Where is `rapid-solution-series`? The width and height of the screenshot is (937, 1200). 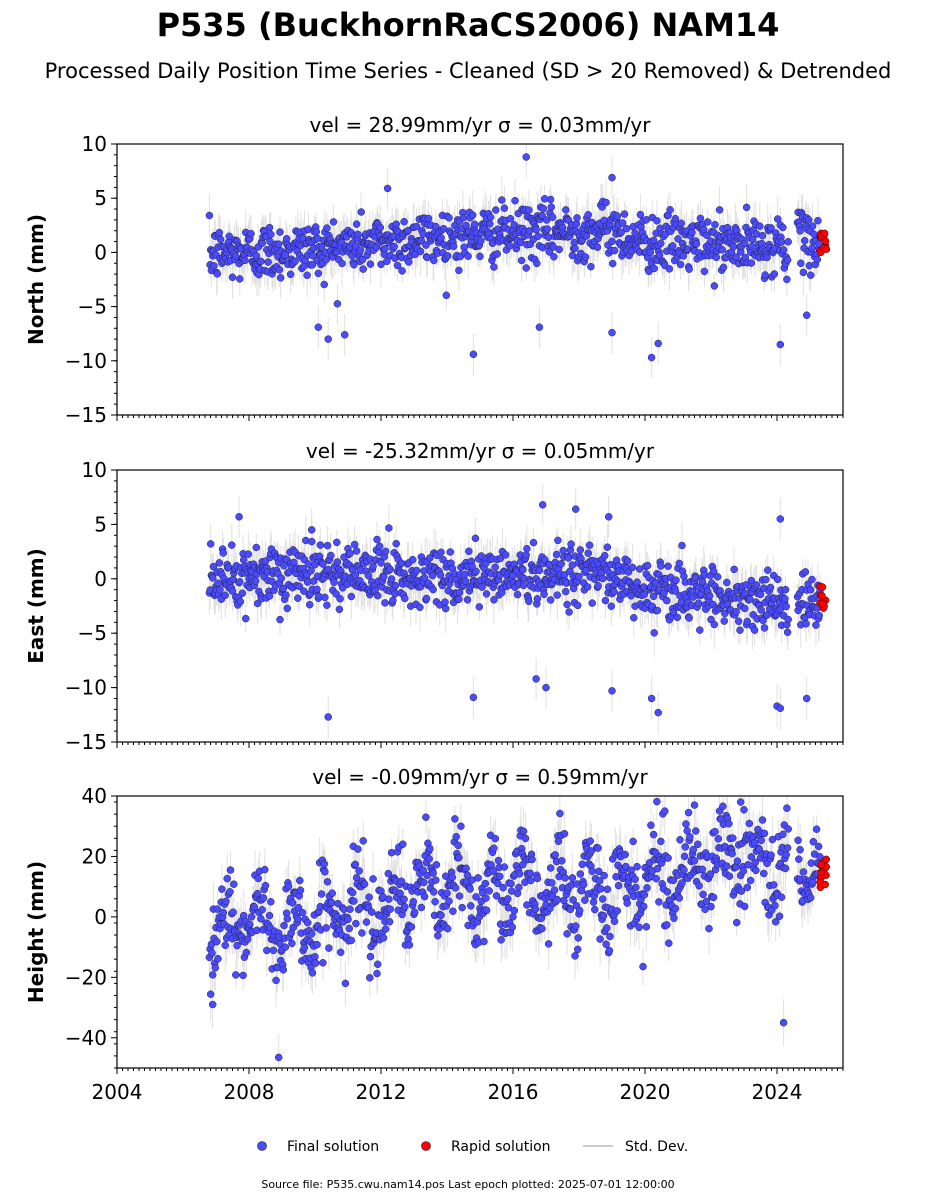
rapid-solution-series is located at coordinates (823, 597).